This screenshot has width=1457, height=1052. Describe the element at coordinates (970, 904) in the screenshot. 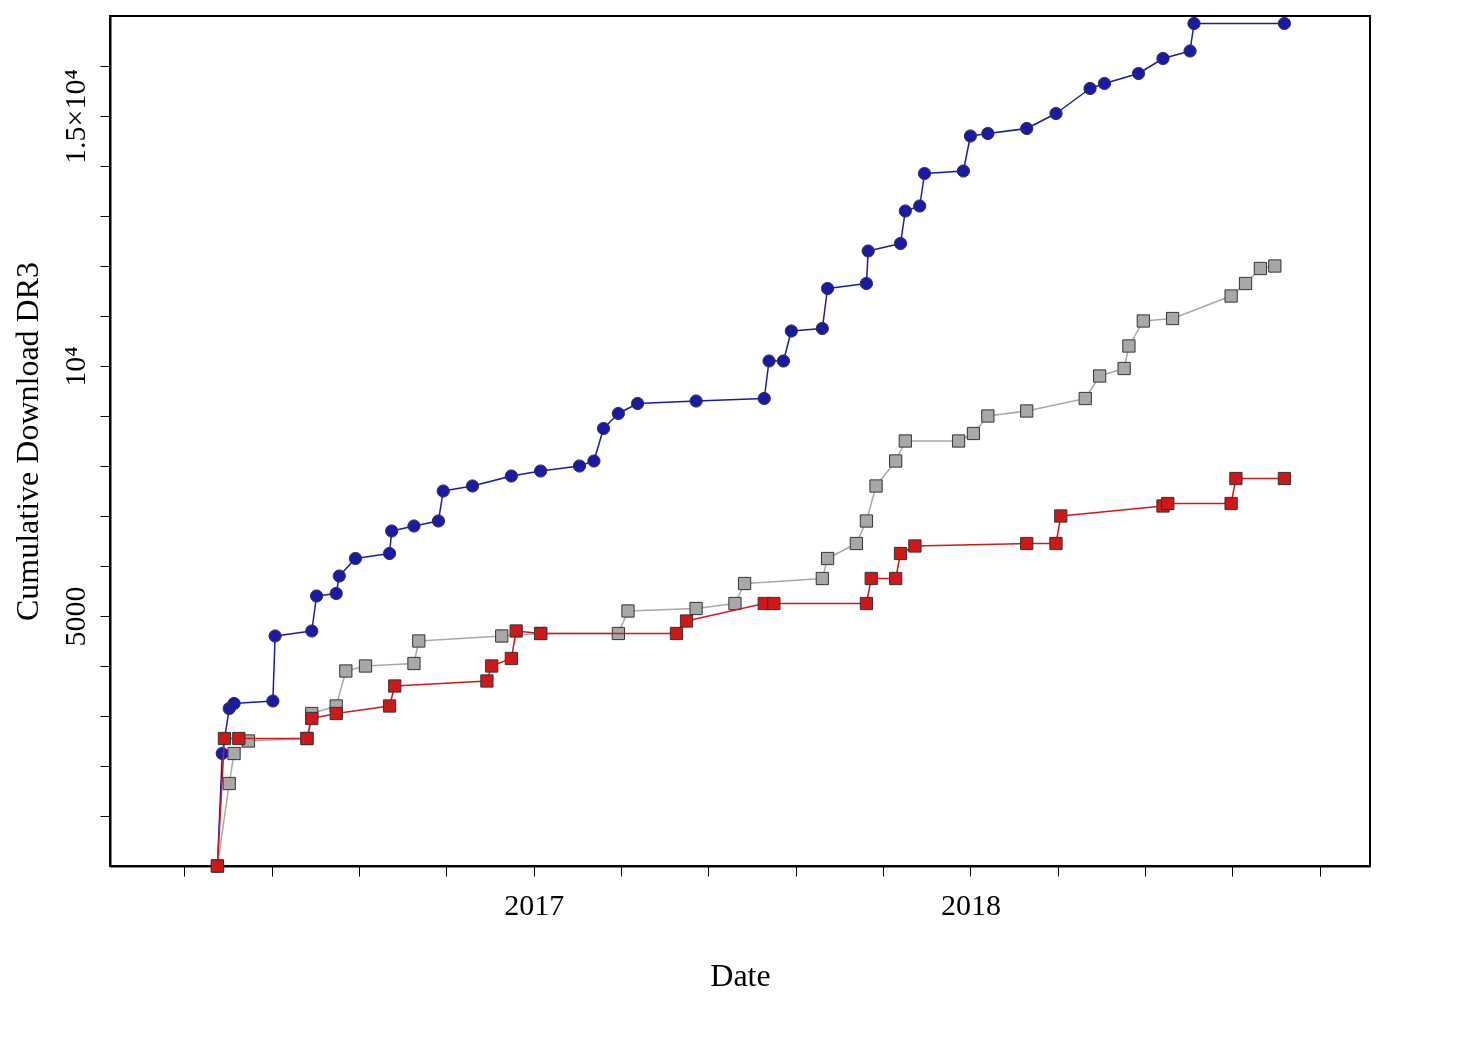

I see `x-tick-label: 2018` at that location.